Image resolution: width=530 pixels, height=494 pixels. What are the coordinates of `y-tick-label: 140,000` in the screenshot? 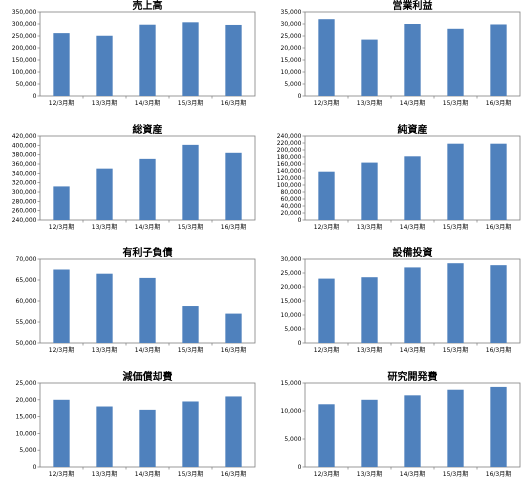 It's located at (289, 171).